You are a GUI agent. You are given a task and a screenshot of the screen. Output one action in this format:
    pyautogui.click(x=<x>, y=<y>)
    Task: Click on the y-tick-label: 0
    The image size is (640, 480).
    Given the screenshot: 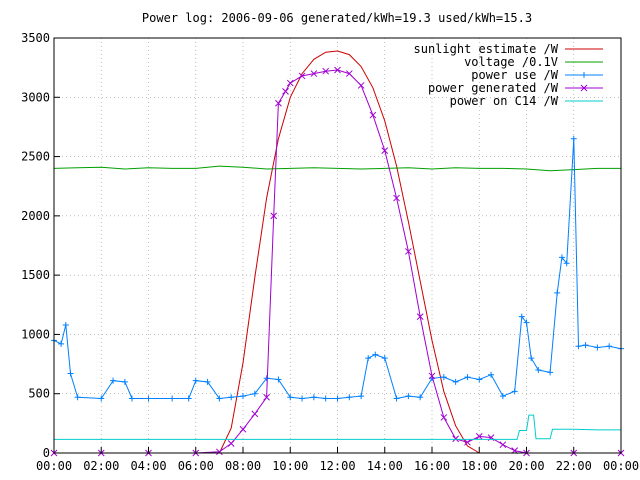 What is the action you would take?
    pyautogui.click(x=46, y=453)
    